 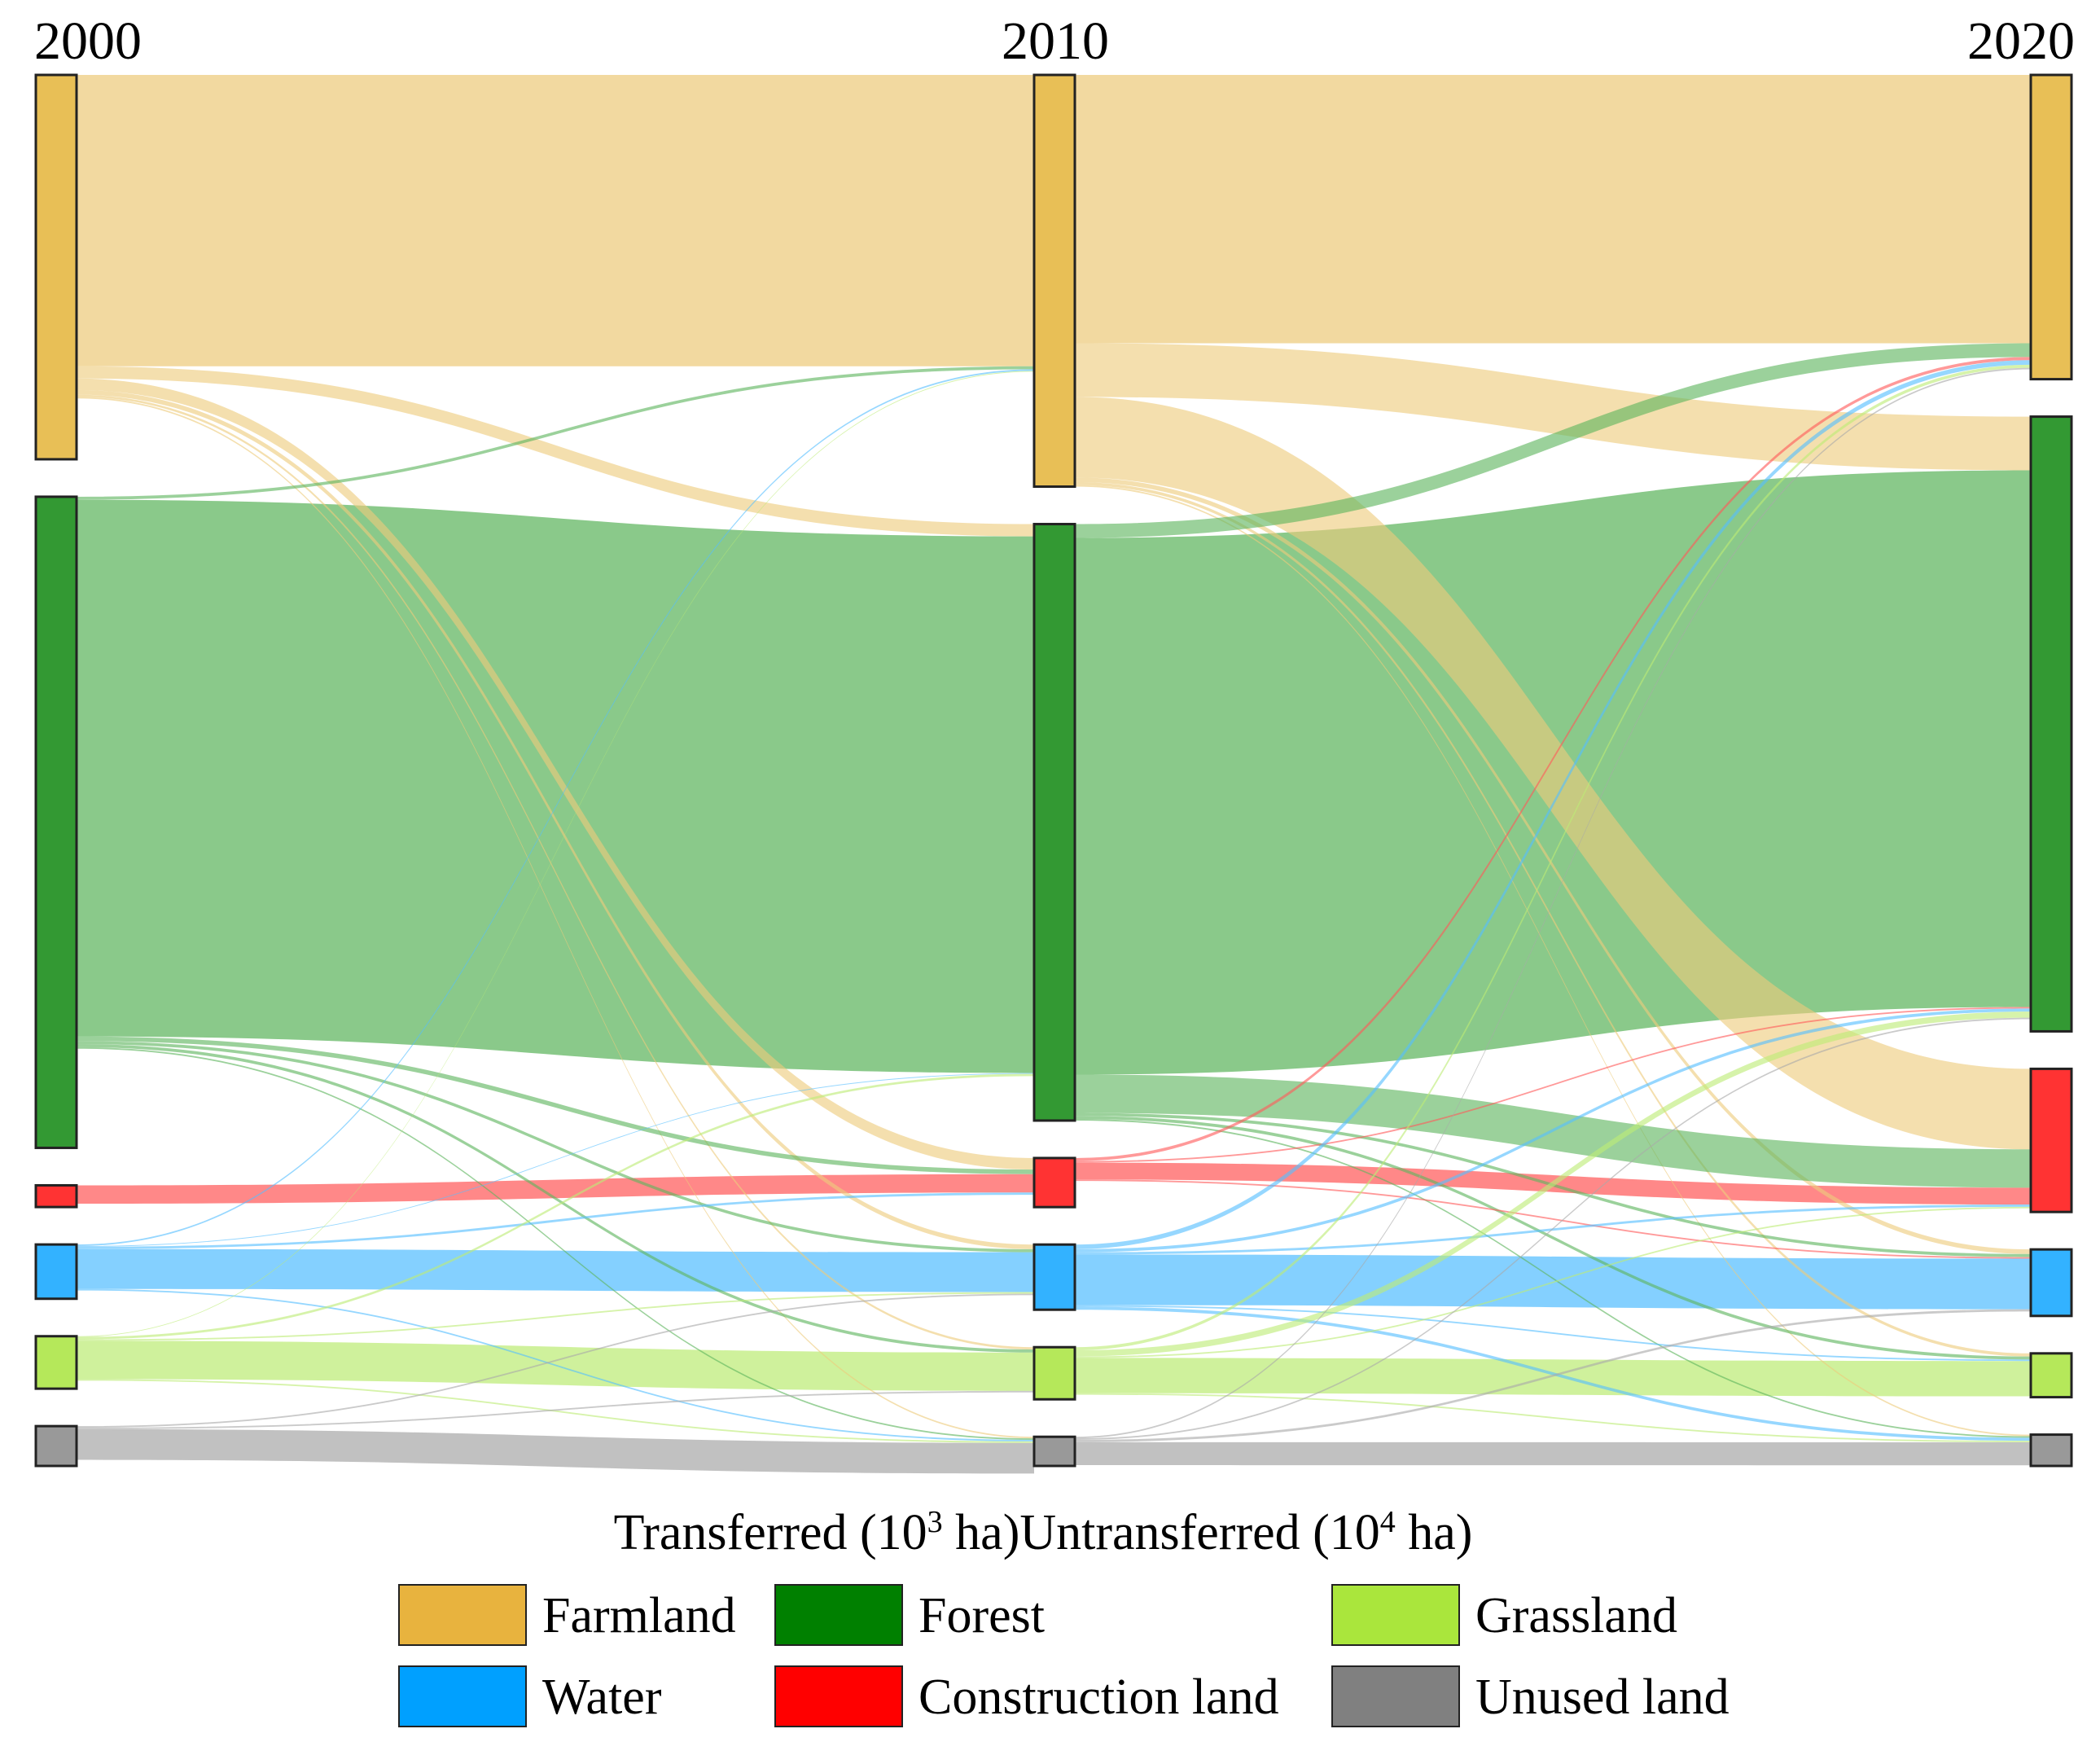 What do you see at coordinates (555, 433) in the screenshot?
I see `flow-2000-forest-to-farmland` at bounding box center [555, 433].